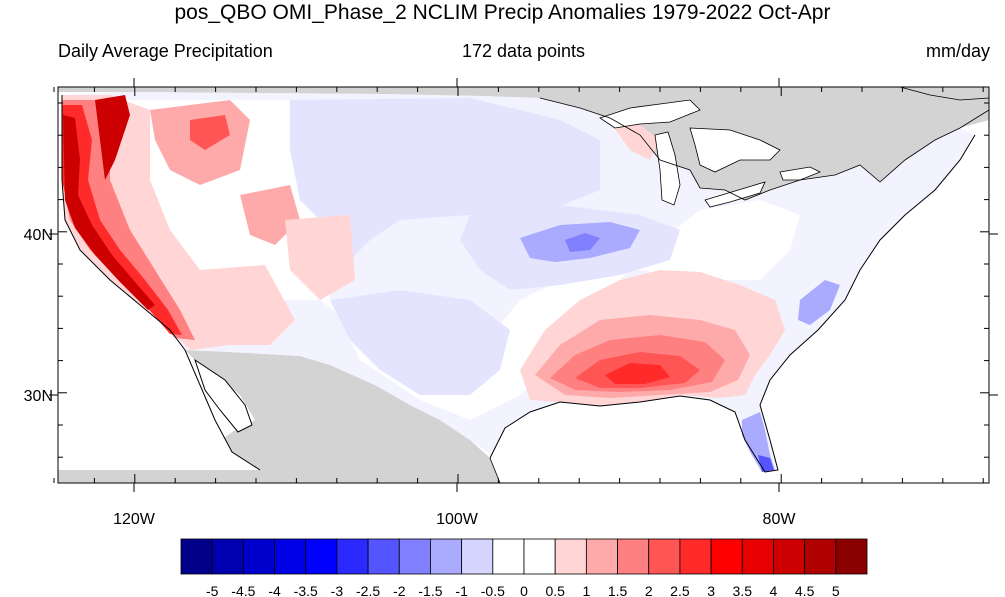  What do you see at coordinates (649, 590) in the screenshot?
I see `colorbar-label: 2` at bounding box center [649, 590].